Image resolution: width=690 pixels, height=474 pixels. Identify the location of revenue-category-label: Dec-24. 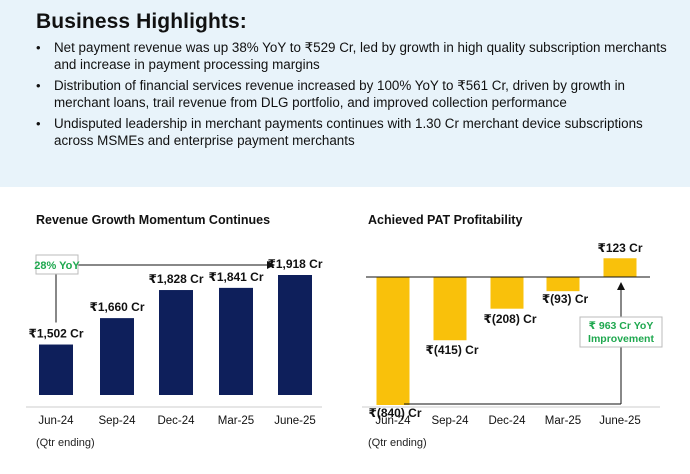
(176, 421).